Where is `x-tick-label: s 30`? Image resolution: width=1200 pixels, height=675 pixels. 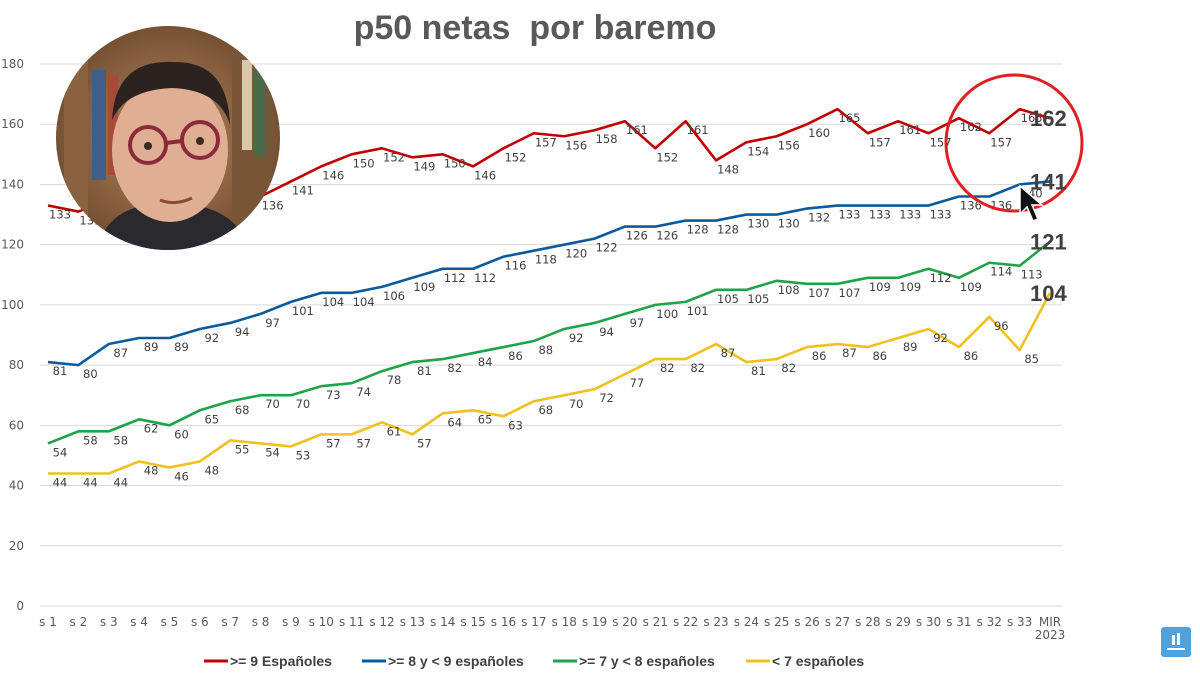 x-tick-label: s 30 is located at coordinates (928, 622).